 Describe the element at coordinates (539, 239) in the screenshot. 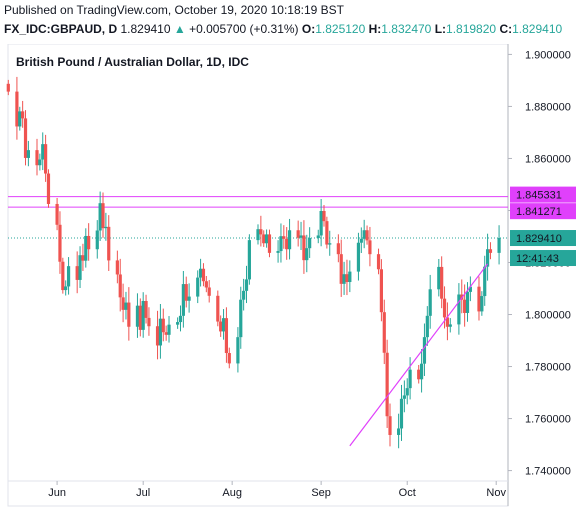

I see `last-price-label: 1.829410` at that location.